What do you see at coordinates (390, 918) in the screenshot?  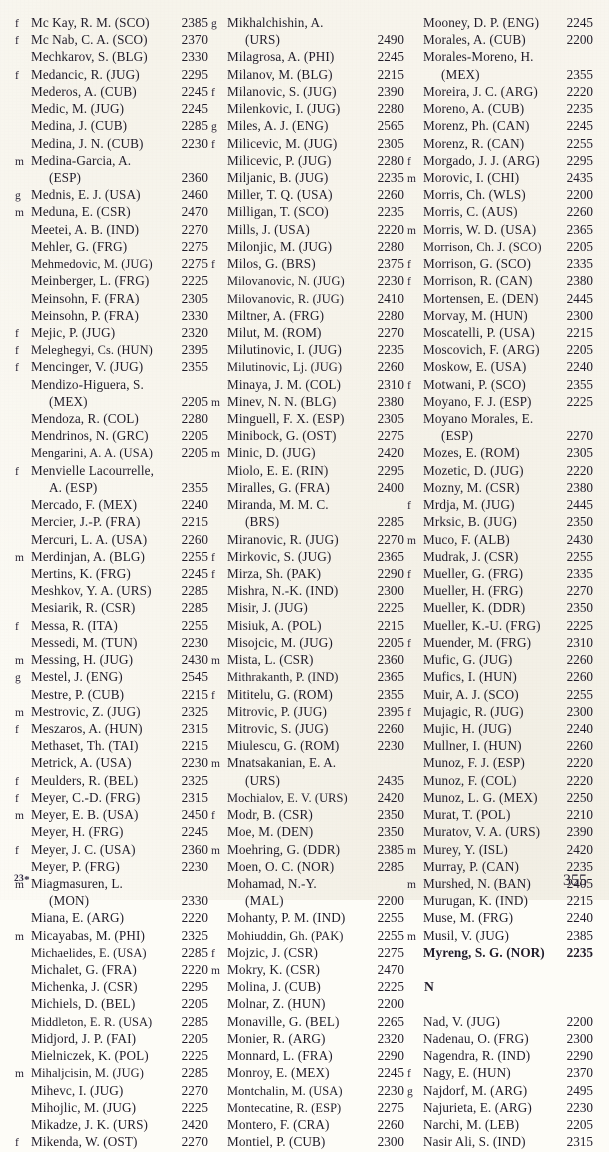 I see `player-rating: 2255` at bounding box center [390, 918].